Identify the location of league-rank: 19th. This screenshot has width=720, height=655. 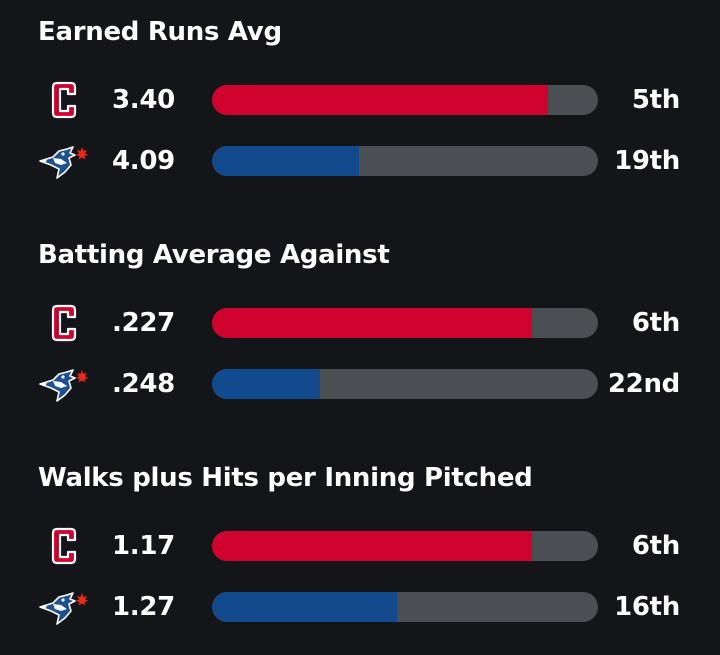
(647, 161).